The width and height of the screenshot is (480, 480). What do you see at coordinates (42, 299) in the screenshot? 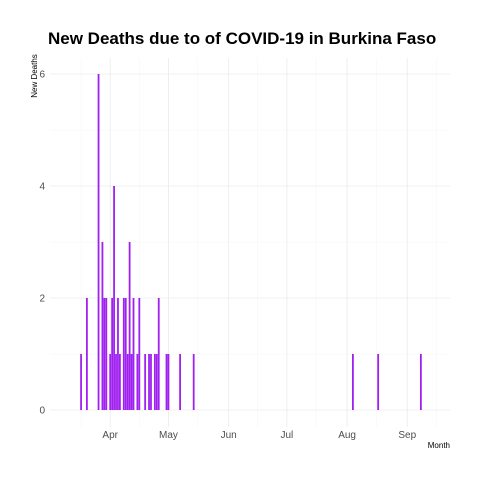
I see `y-tick-label: 2` at bounding box center [42, 299].